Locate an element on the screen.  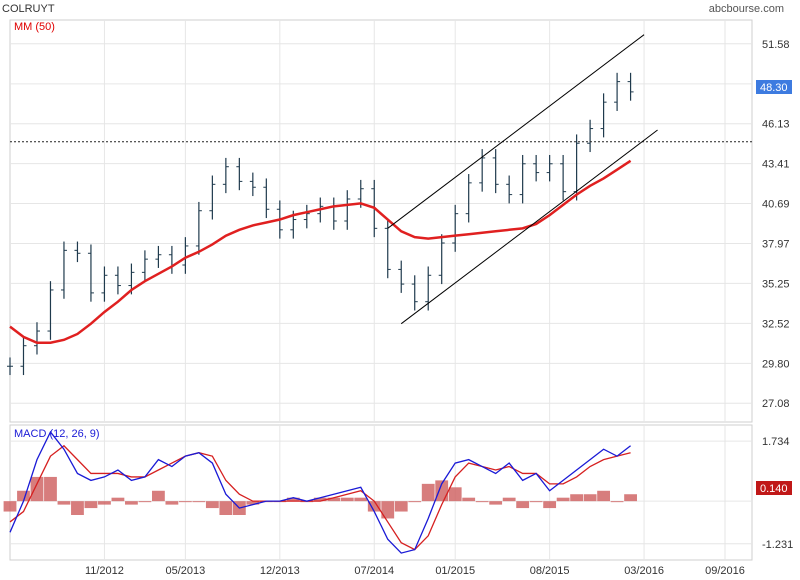
price-y-tick-label: 40.69 is located at coordinates (776, 205).